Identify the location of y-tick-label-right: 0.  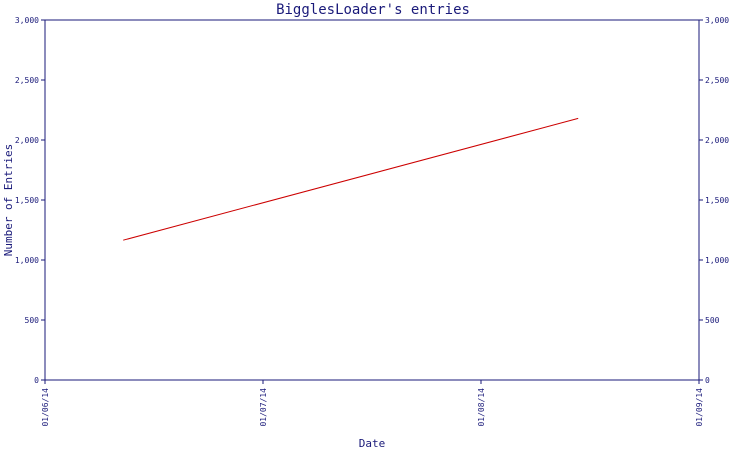
(707, 380).